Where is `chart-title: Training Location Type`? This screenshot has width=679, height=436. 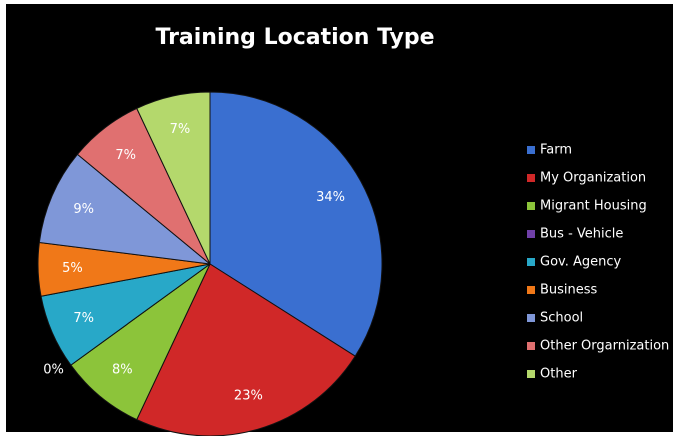 chart-title: Training Location Type is located at coordinates (294, 37).